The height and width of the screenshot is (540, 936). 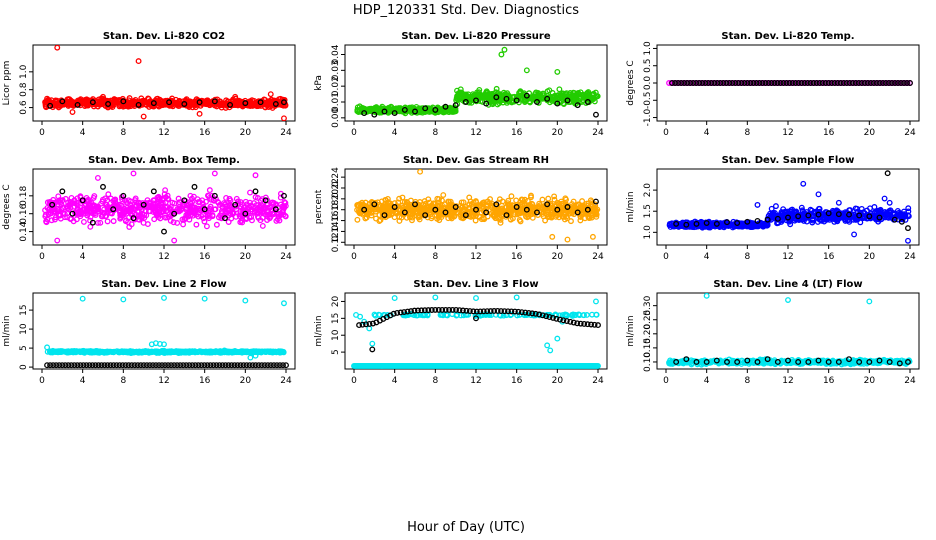 I want to click on y-tick-label: 5, so click(x=24, y=348).